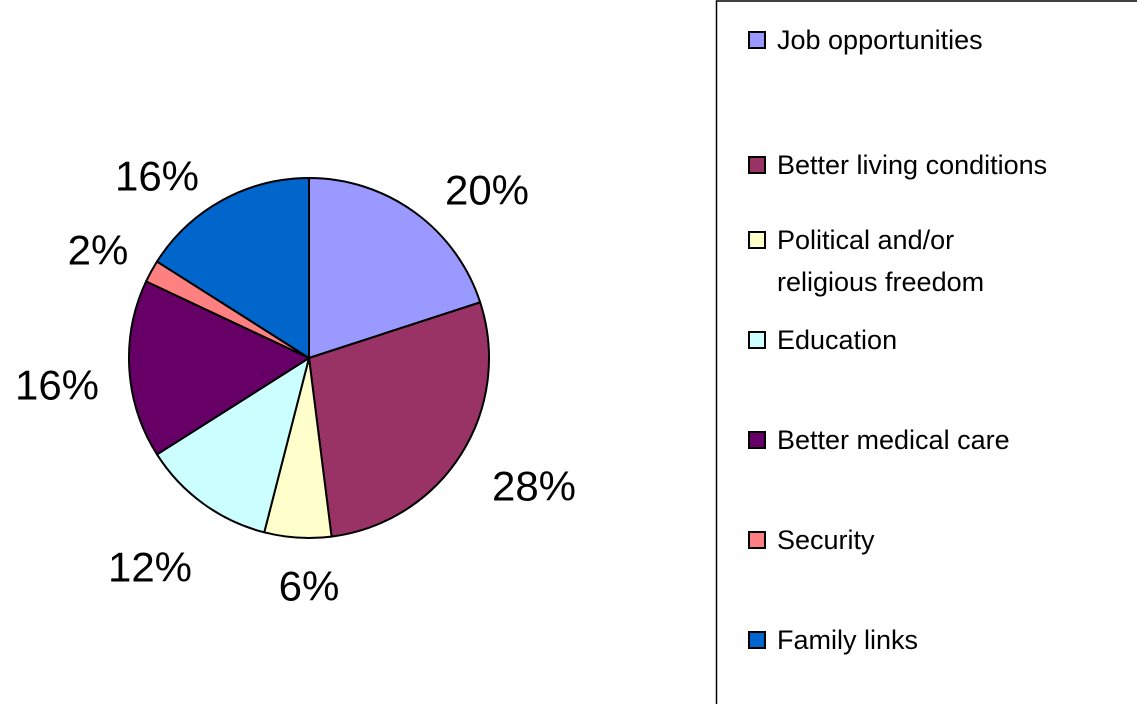  Describe the element at coordinates (826, 540) in the screenshot. I see `legend-label-6: Security` at that location.